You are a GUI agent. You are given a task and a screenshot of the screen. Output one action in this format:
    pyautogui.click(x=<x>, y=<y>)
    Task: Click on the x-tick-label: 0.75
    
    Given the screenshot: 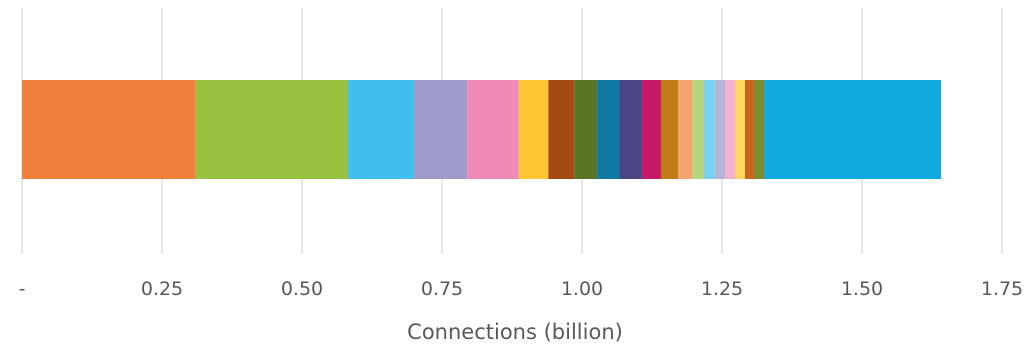 What is the action you would take?
    pyautogui.click(x=442, y=289)
    